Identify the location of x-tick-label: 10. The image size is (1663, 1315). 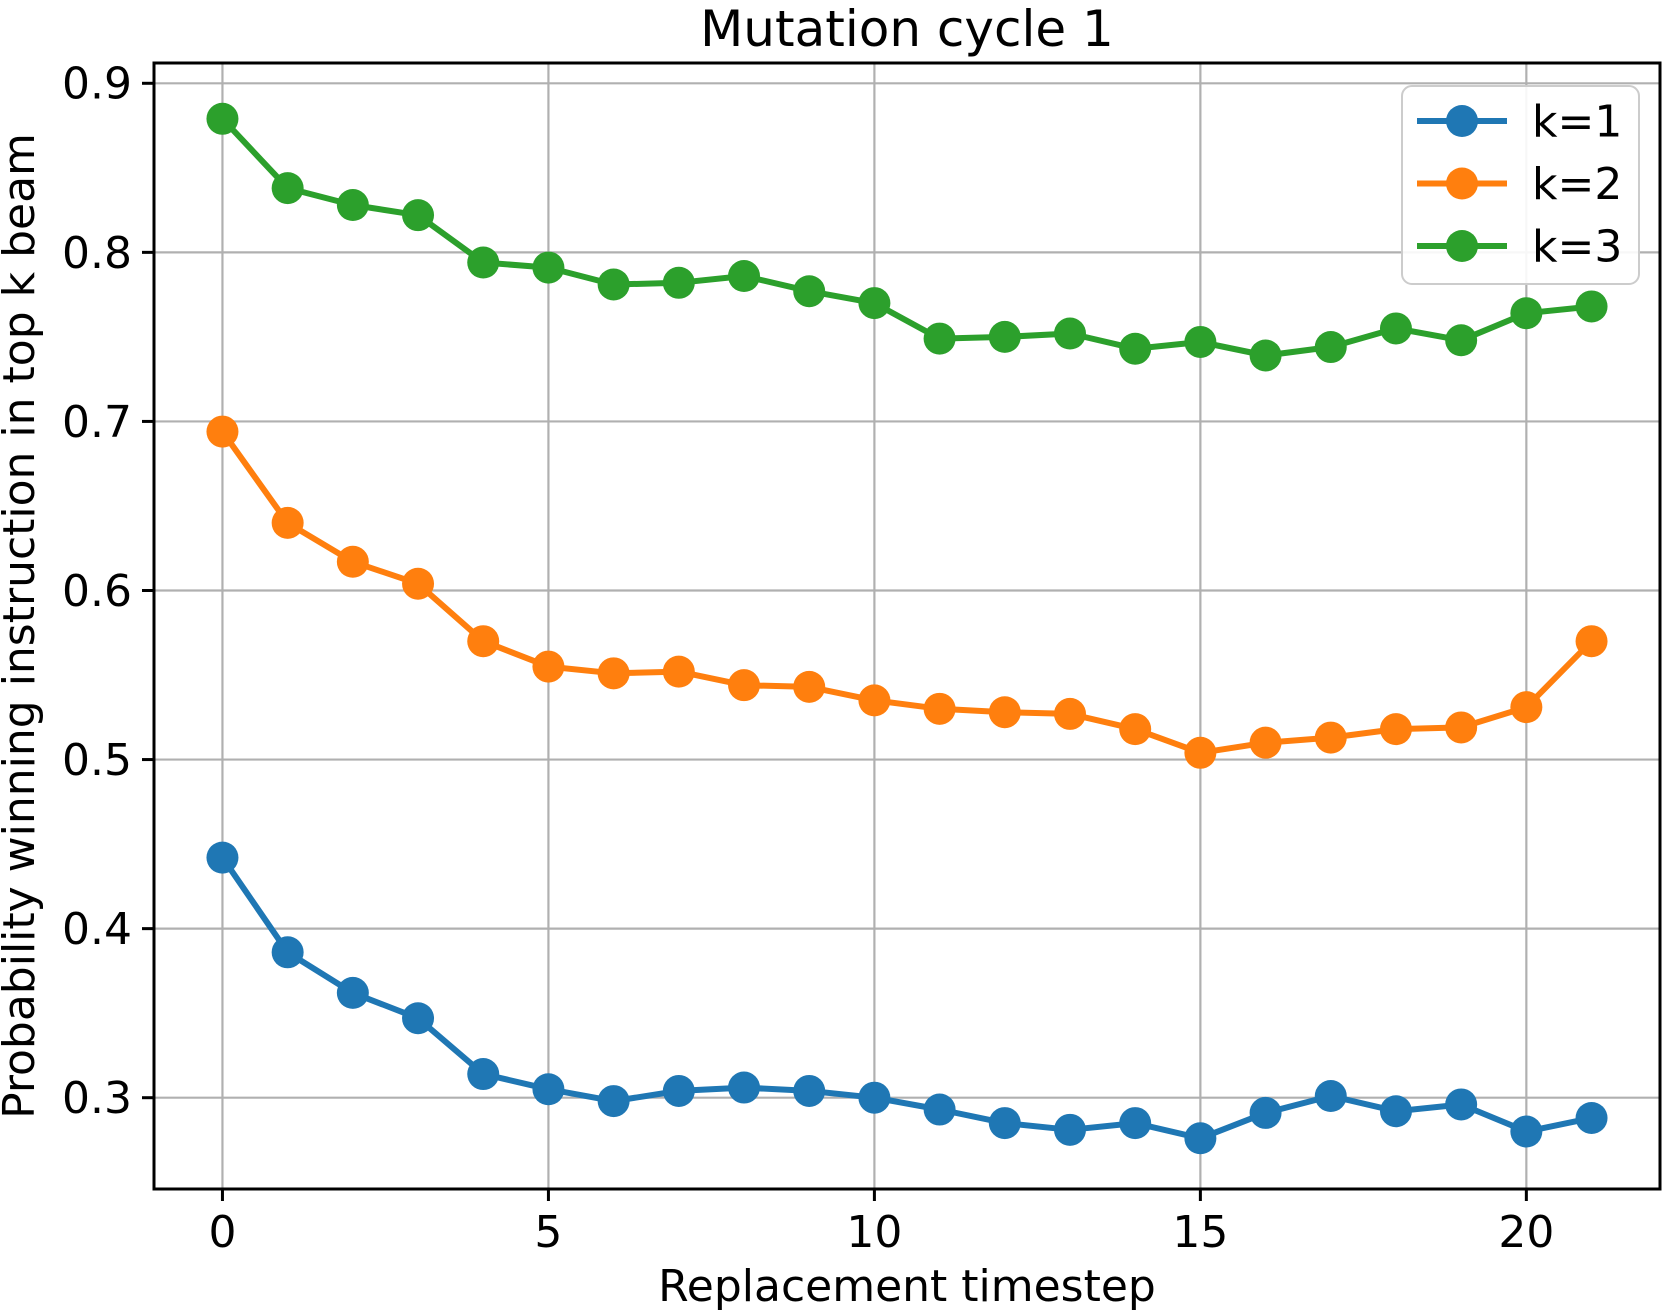
(874, 1232).